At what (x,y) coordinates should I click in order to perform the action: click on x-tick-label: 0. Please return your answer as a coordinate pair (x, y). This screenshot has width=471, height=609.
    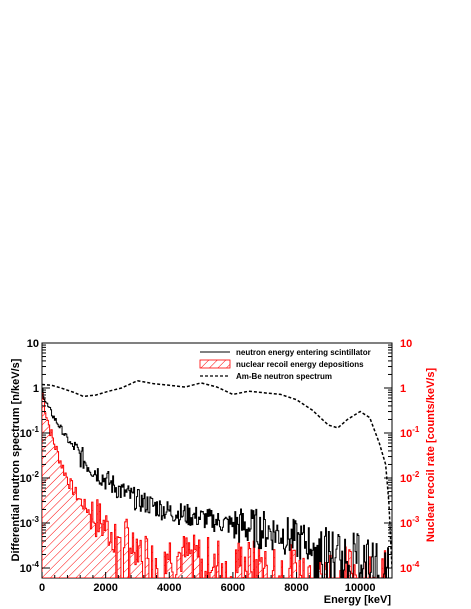
    Looking at the image, I should click on (42, 588).